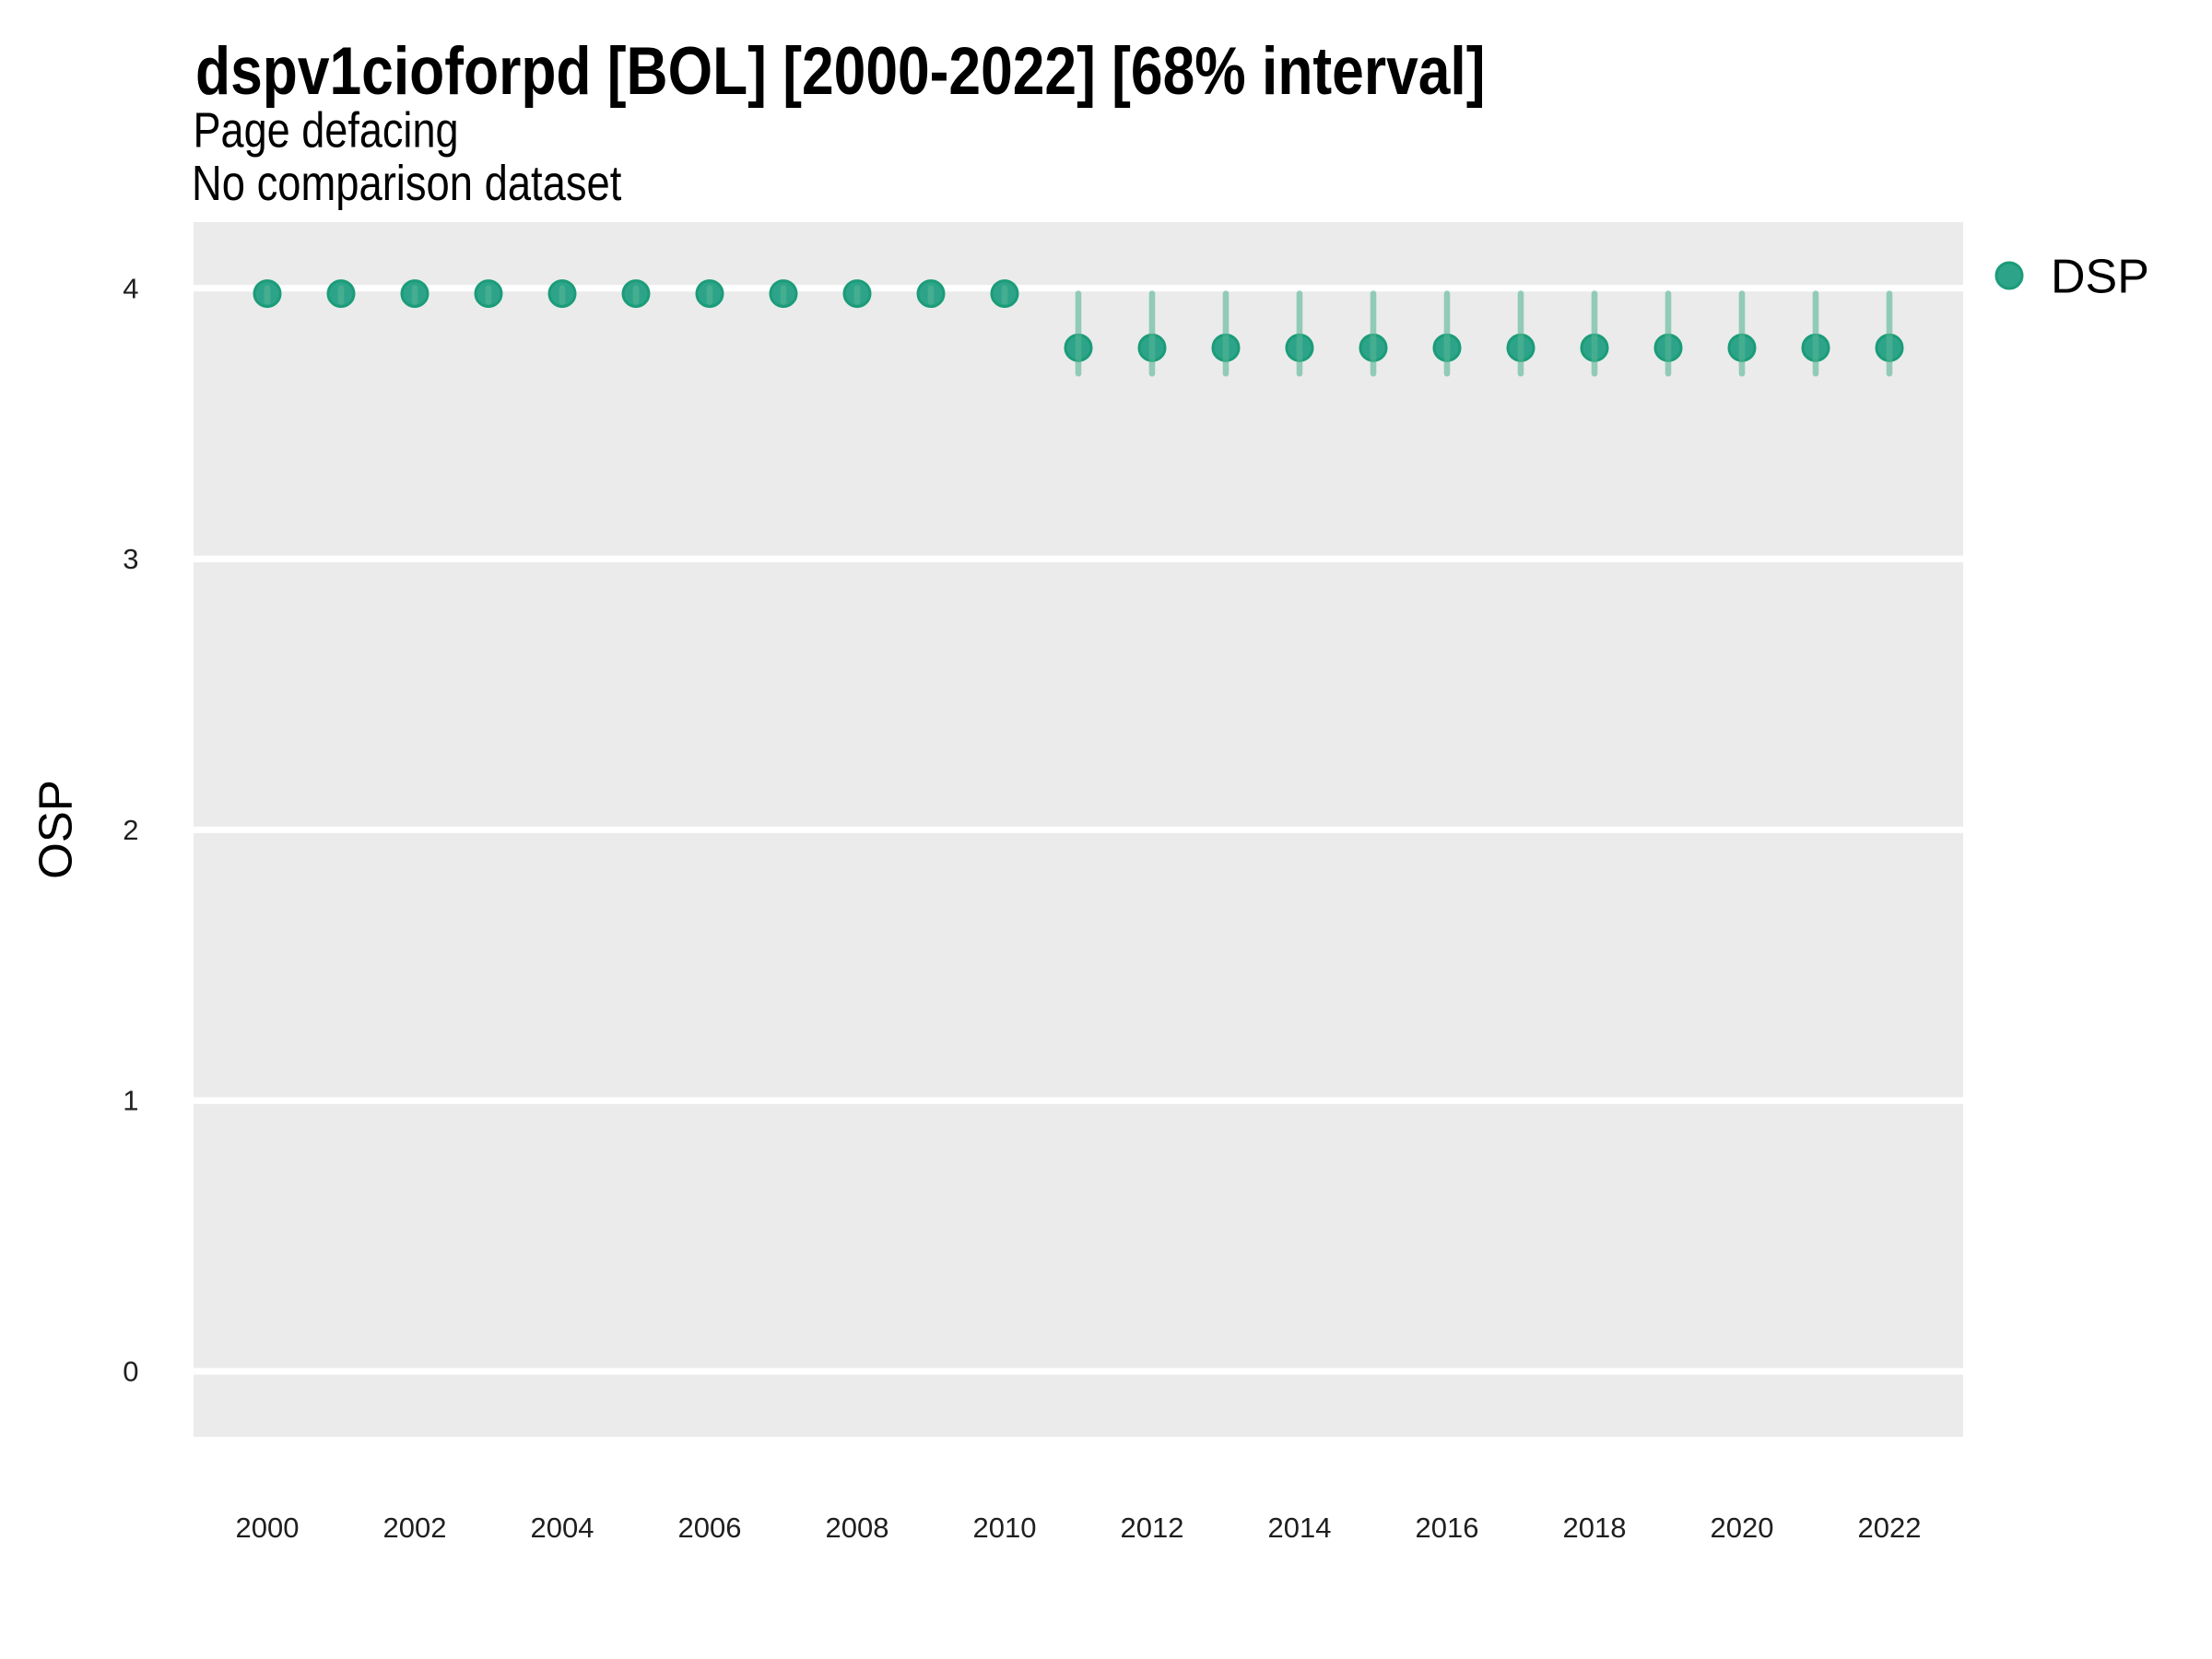  What do you see at coordinates (1742, 1528) in the screenshot?
I see `x-tick-label-2020: 2020` at bounding box center [1742, 1528].